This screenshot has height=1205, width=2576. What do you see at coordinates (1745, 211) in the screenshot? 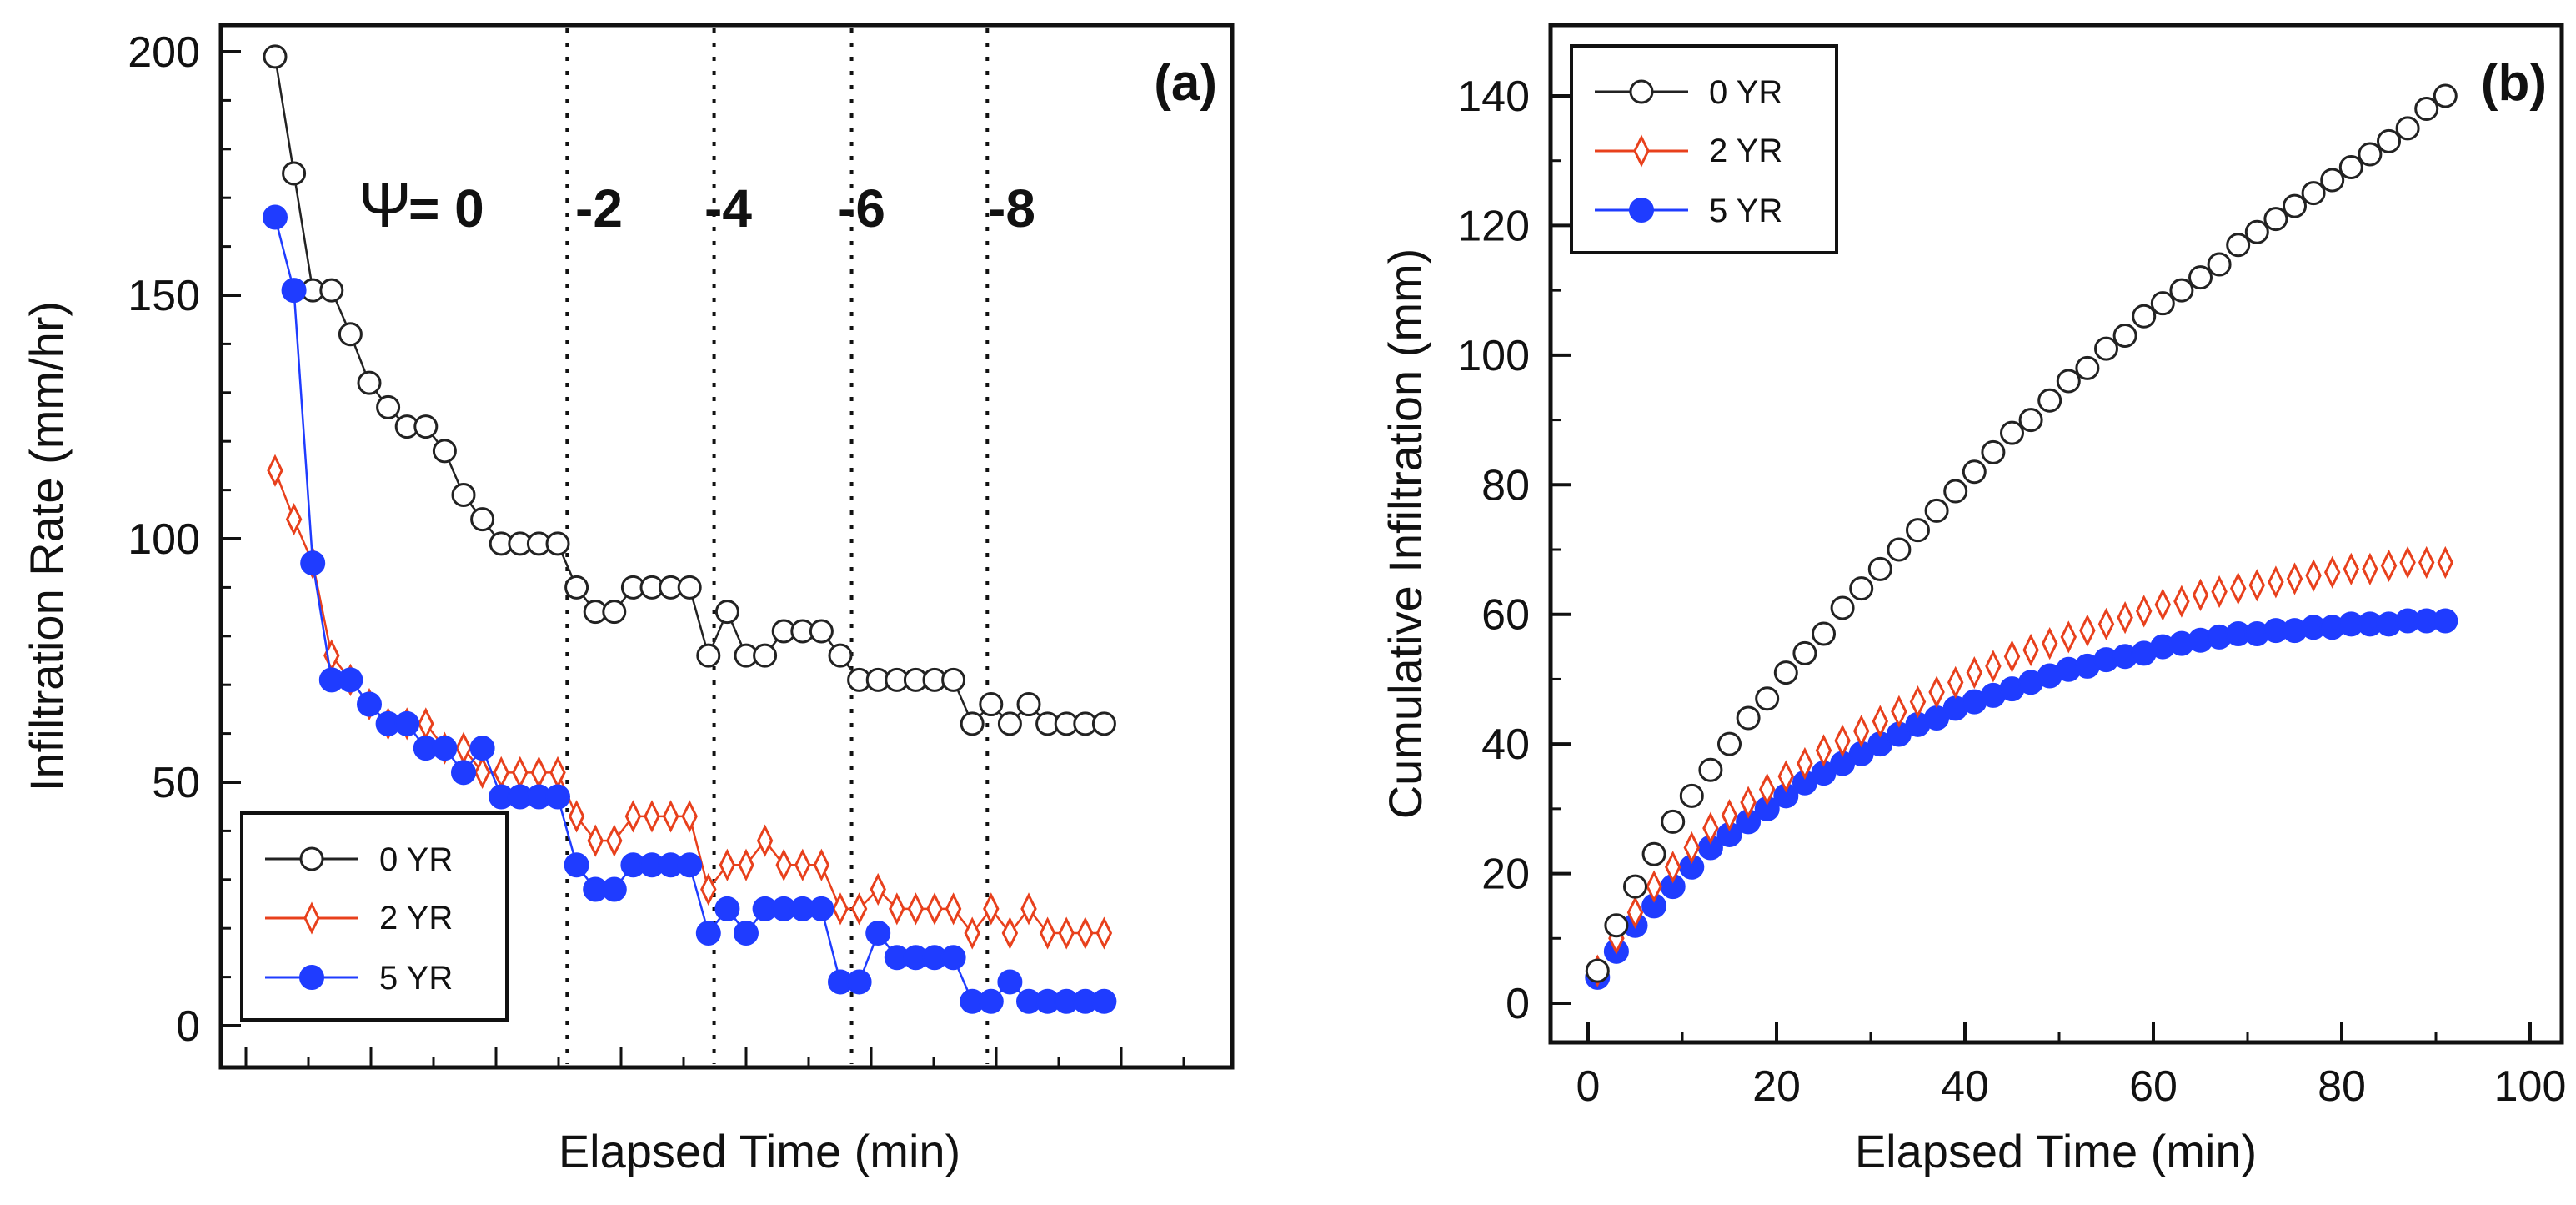
I see `panel-b-legend-label-2: 5 YR` at bounding box center [1745, 211].